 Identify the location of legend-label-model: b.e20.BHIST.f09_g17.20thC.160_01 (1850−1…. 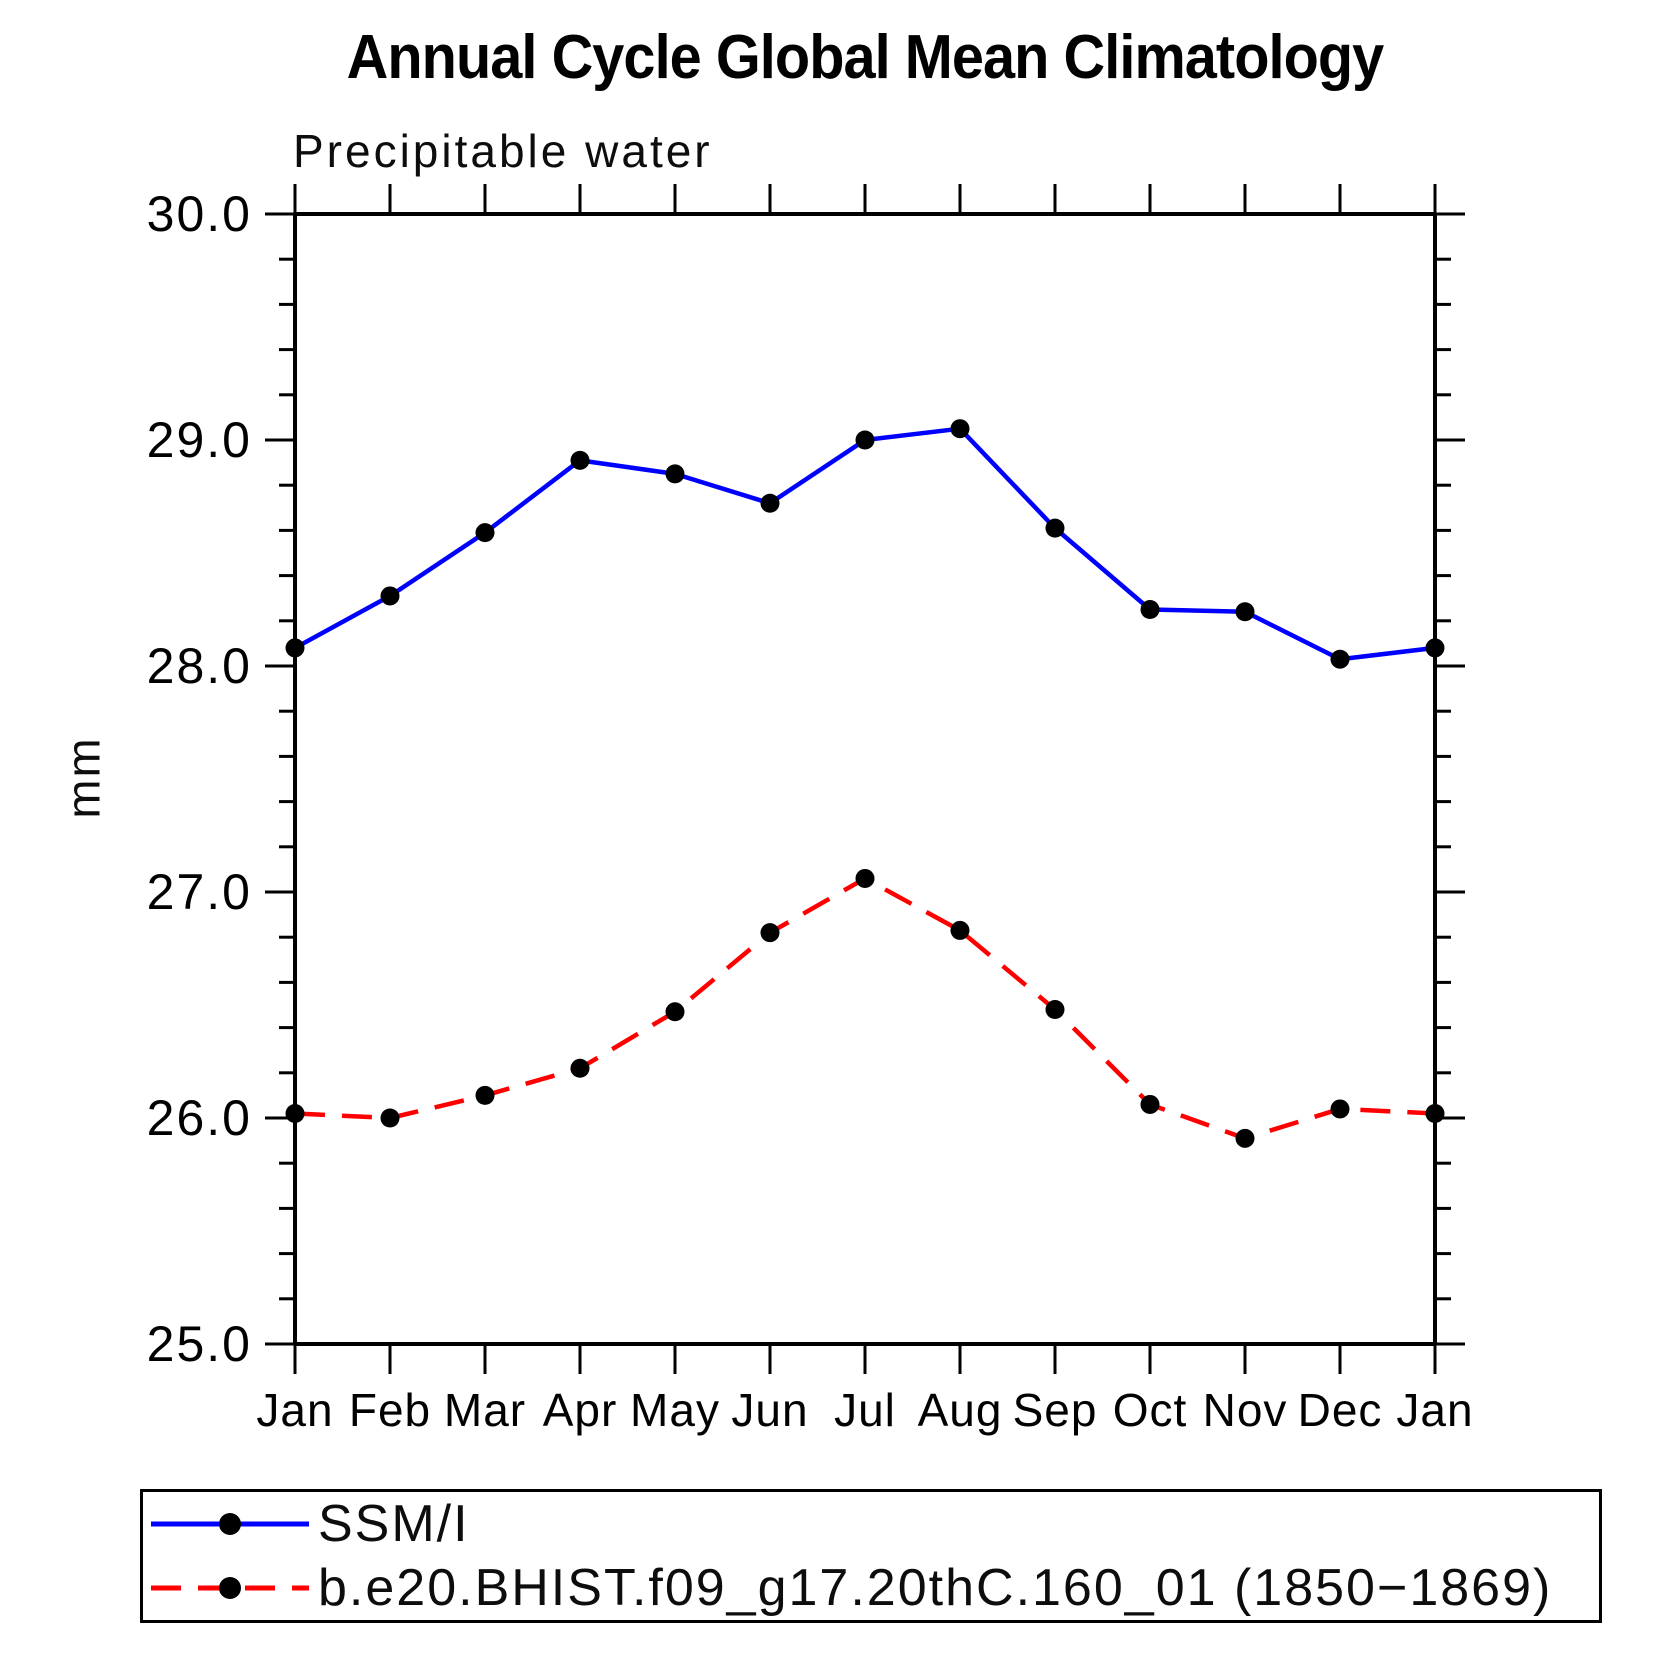
(935, 1588).